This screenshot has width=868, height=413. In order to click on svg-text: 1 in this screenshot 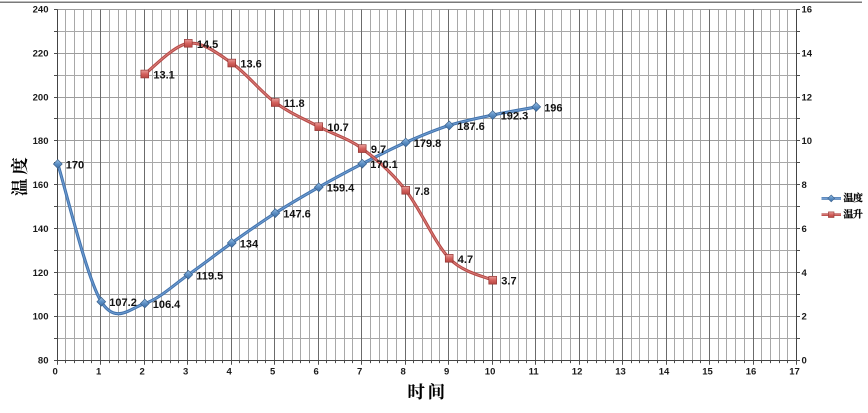, I will do `click(99, 372)`.